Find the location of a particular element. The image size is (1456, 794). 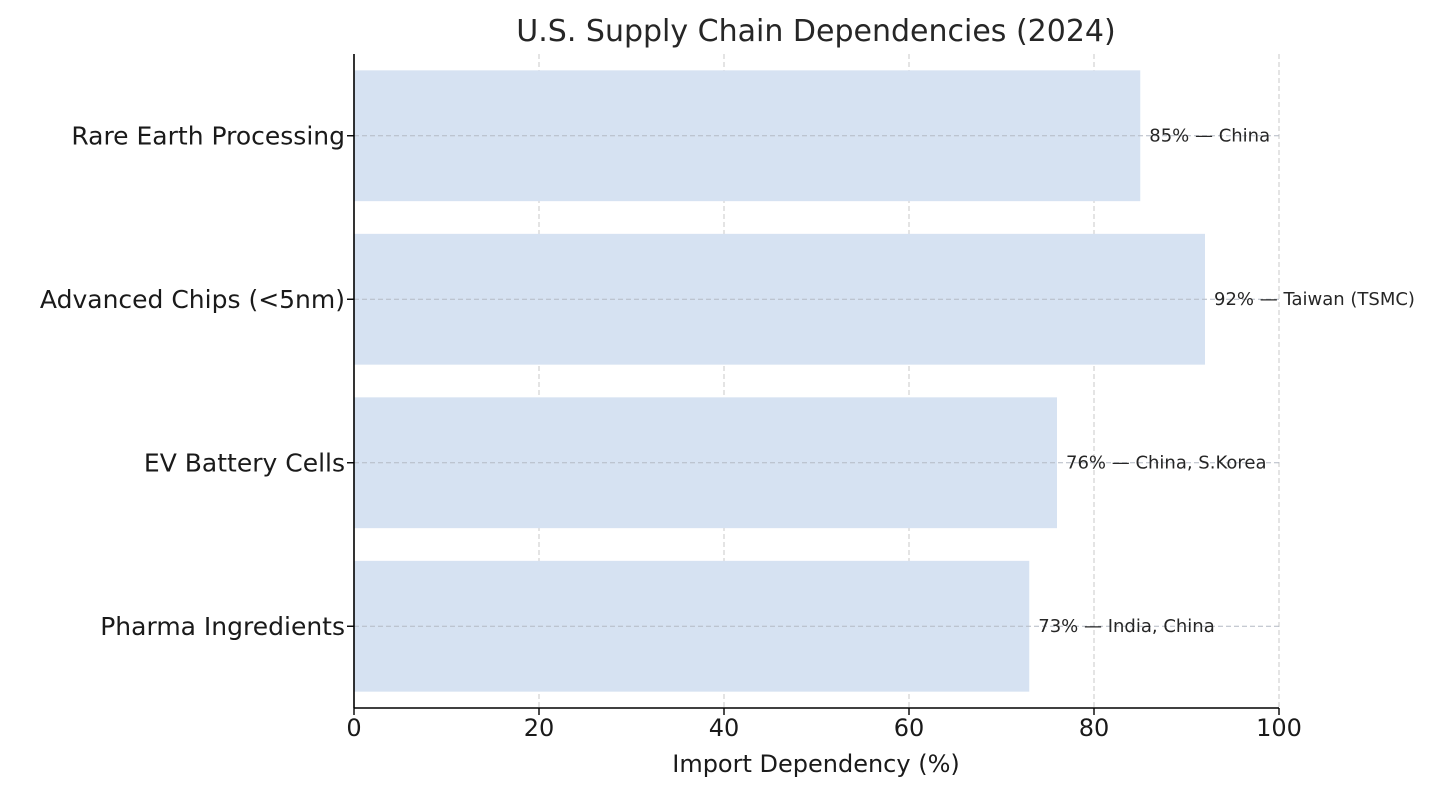

x-tick-label: 40 is located at coordinates (724, 728).